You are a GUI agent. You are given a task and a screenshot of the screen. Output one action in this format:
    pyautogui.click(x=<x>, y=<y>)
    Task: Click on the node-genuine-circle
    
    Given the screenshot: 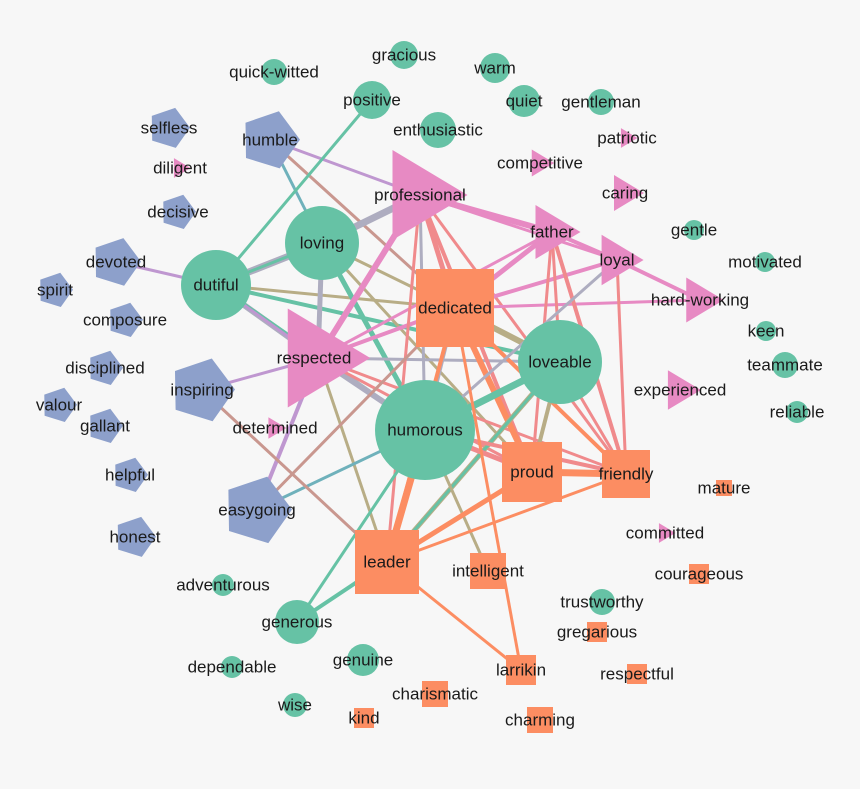 What is the action you would take?
    pyautogui.click(x=363, y=660)
    